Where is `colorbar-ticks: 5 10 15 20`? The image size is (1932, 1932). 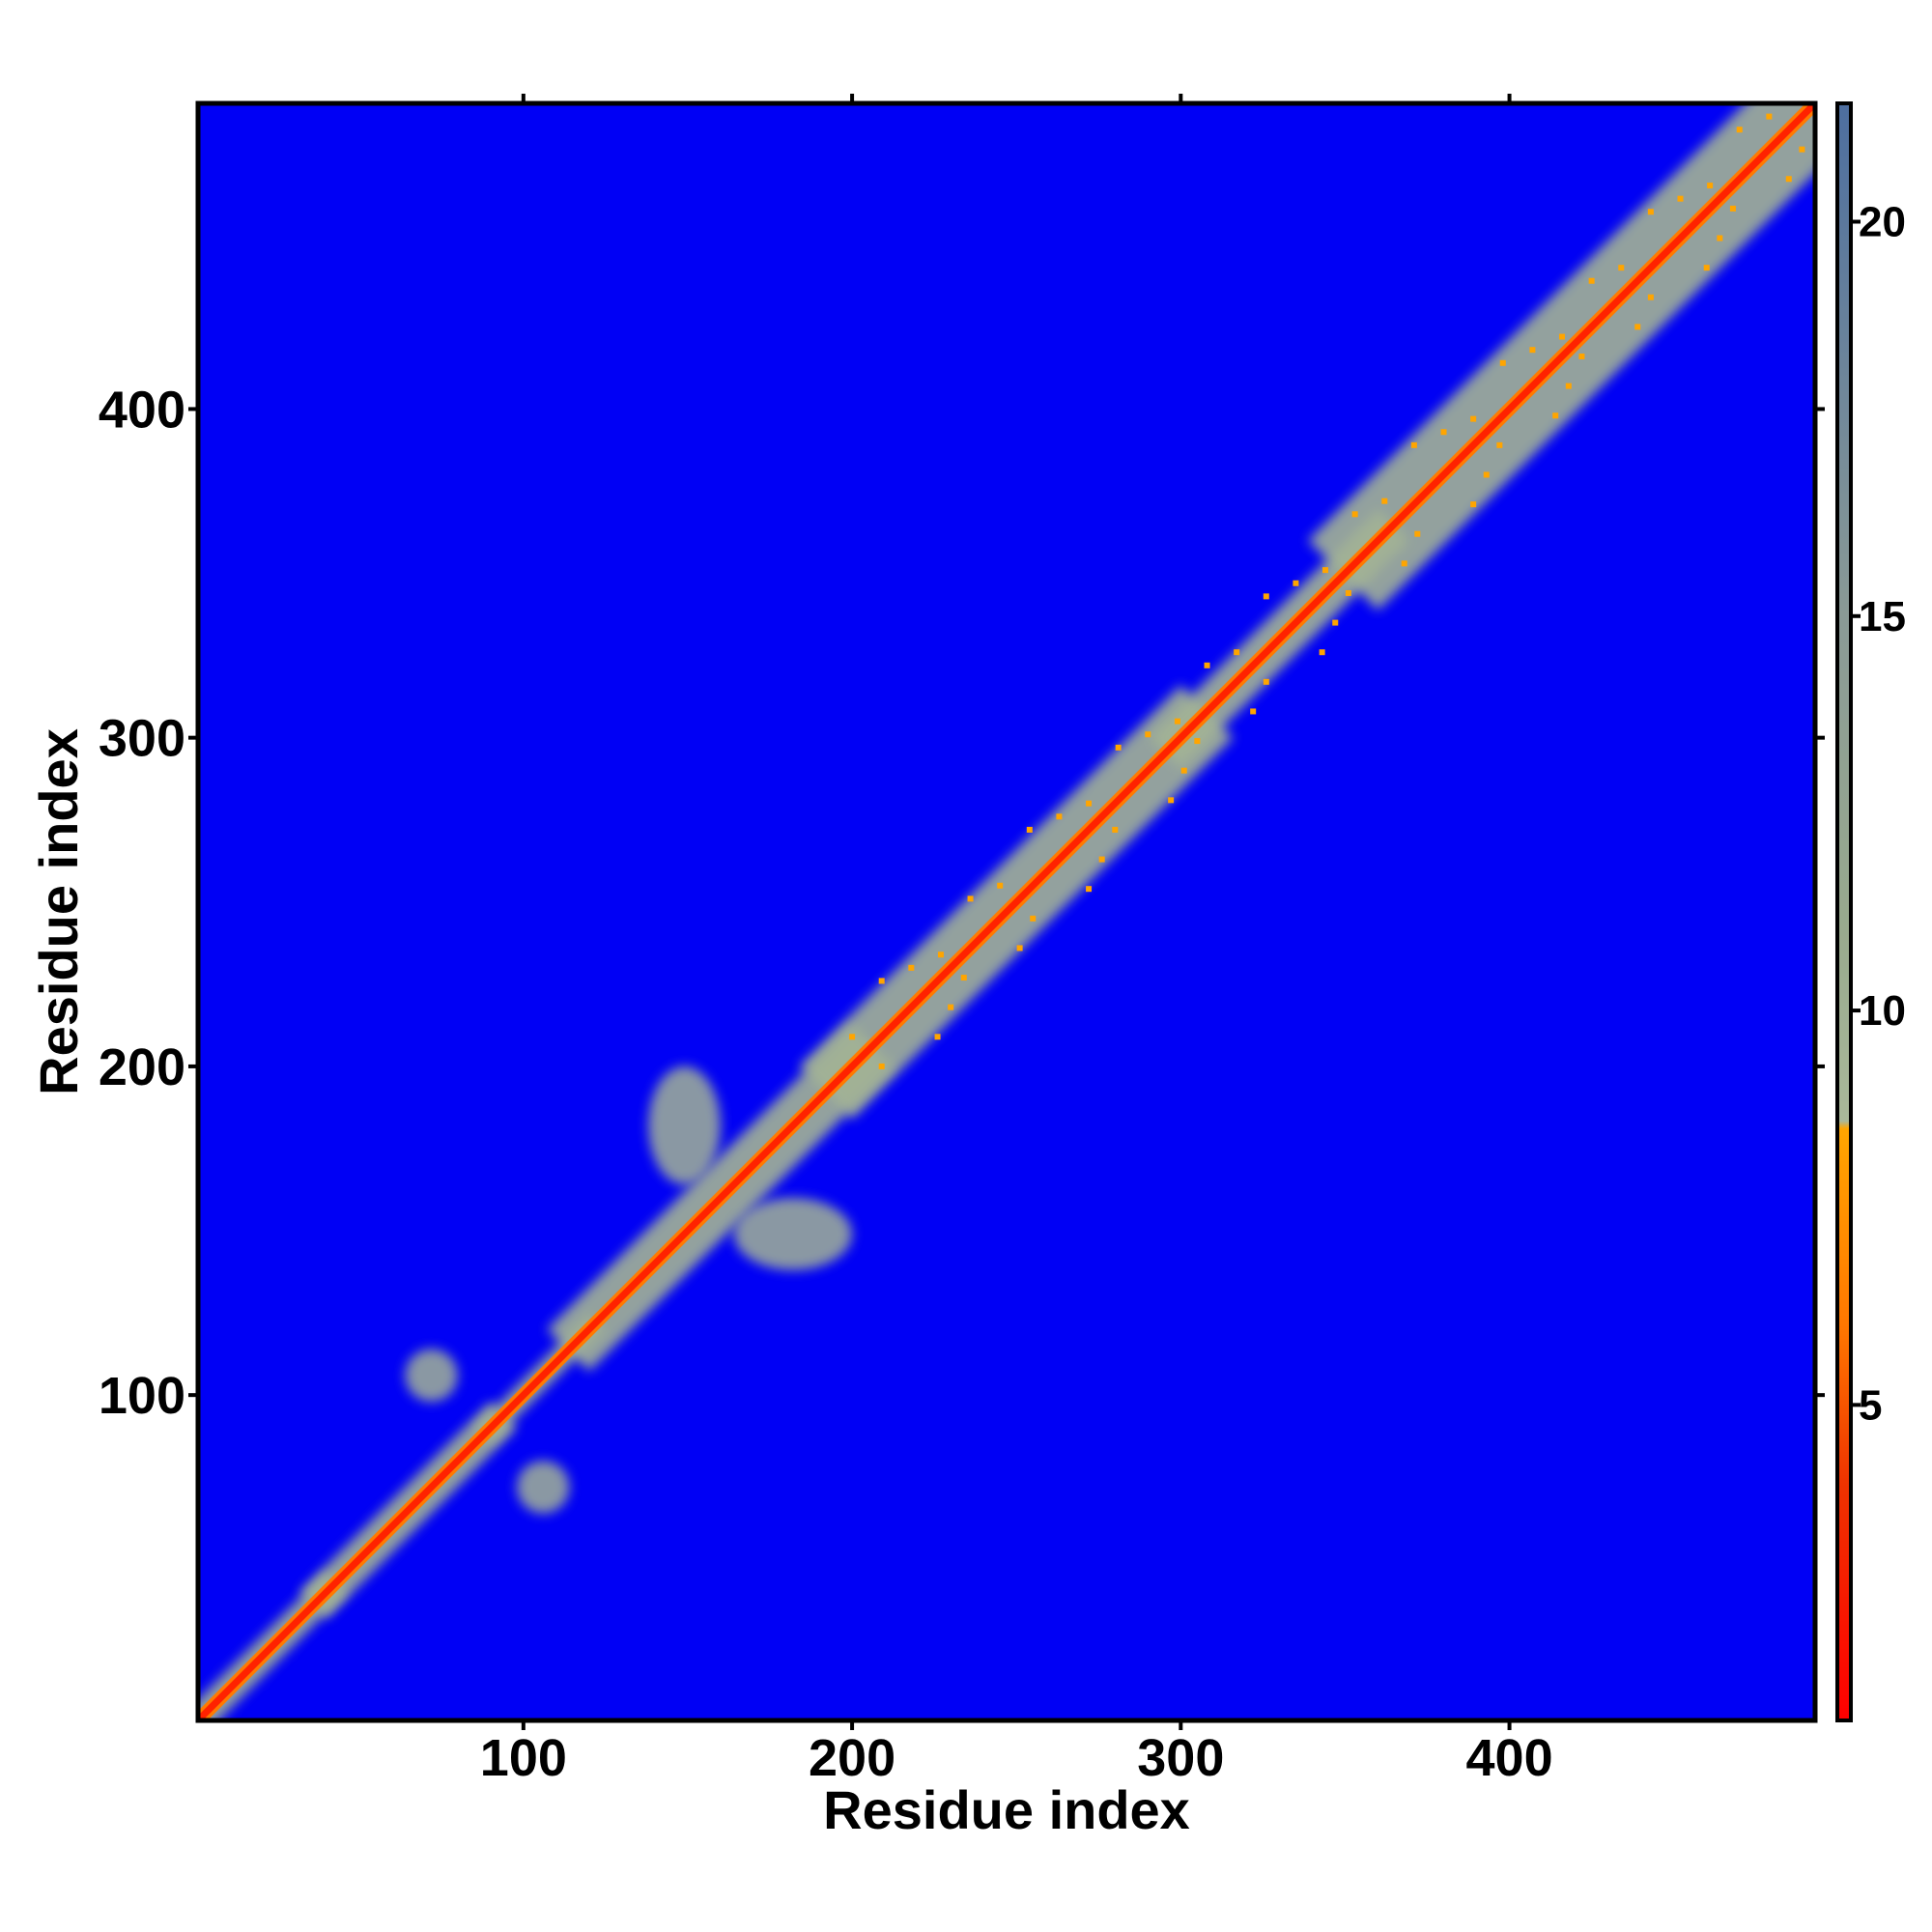
colorbar-ticks: 5 10 15 20 is located at coordinates (1878, 813).